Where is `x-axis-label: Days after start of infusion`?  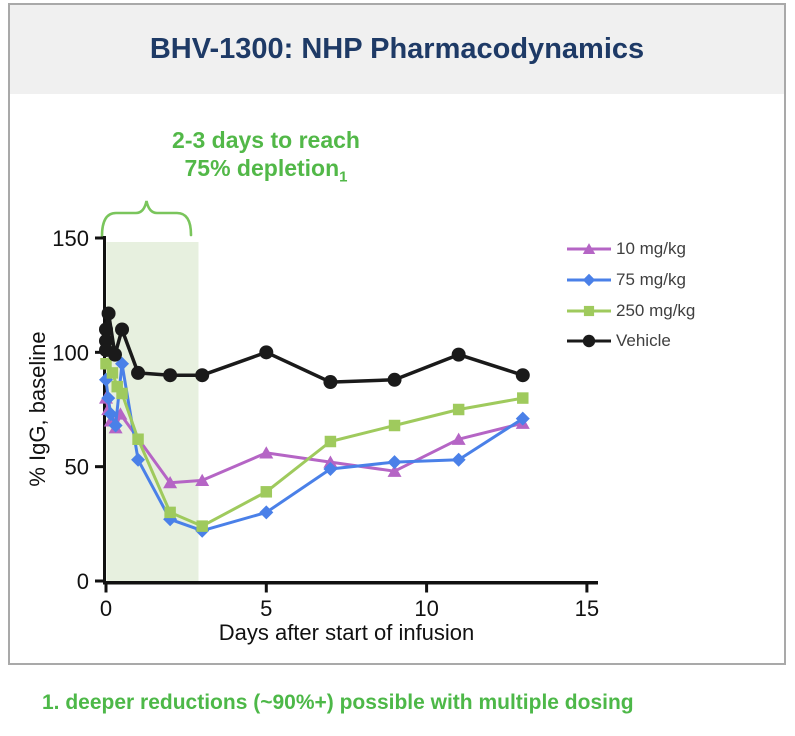 x-axis-label: Days after start of infusion is located at coordinates (346, 632).